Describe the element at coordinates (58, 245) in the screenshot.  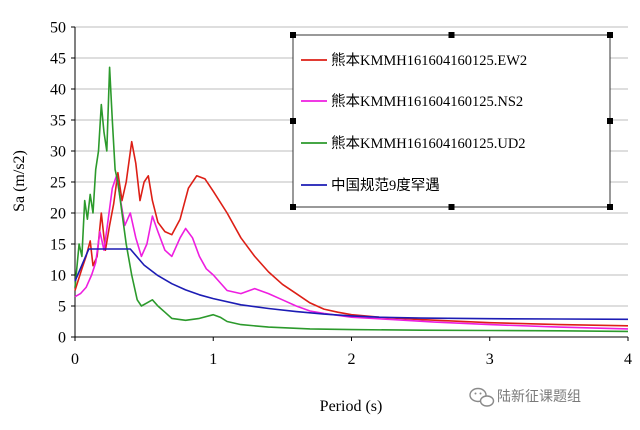
I see `y-tick-label-3: 15` at that location.